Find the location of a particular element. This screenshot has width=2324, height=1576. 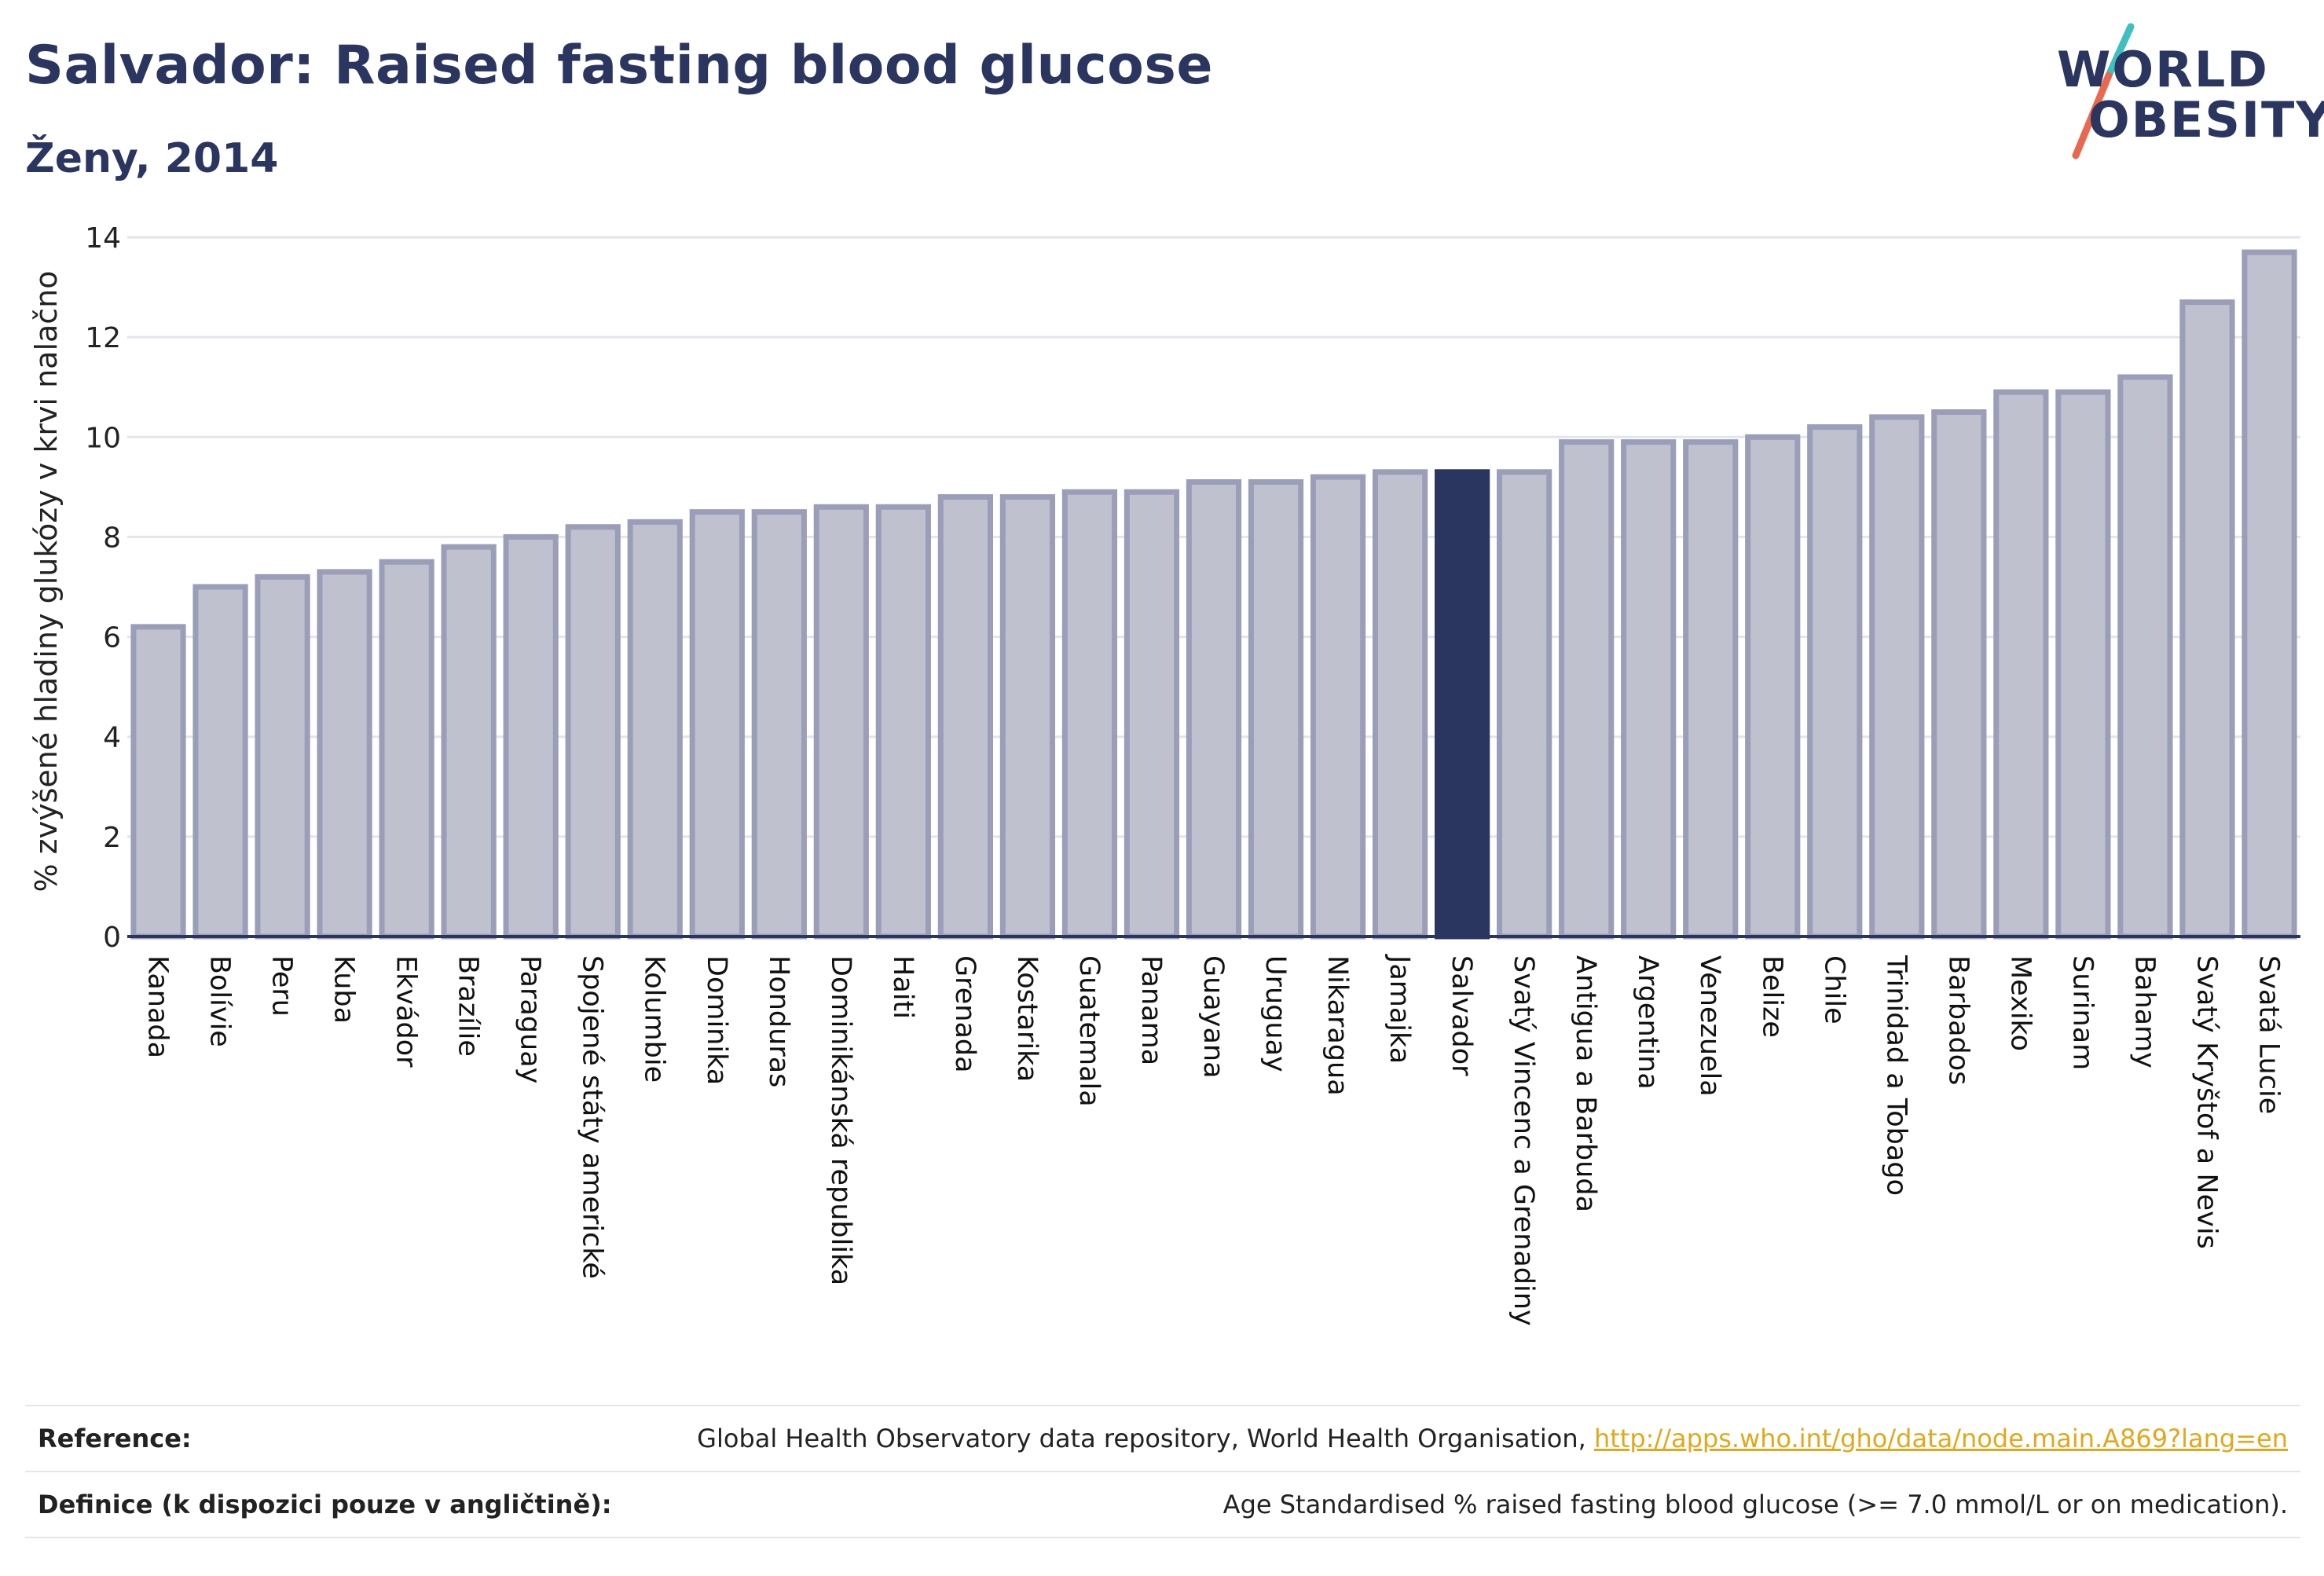

x-tick-label: Svatý Kryštof a Nevis is located at coordinates (2206, 1102).